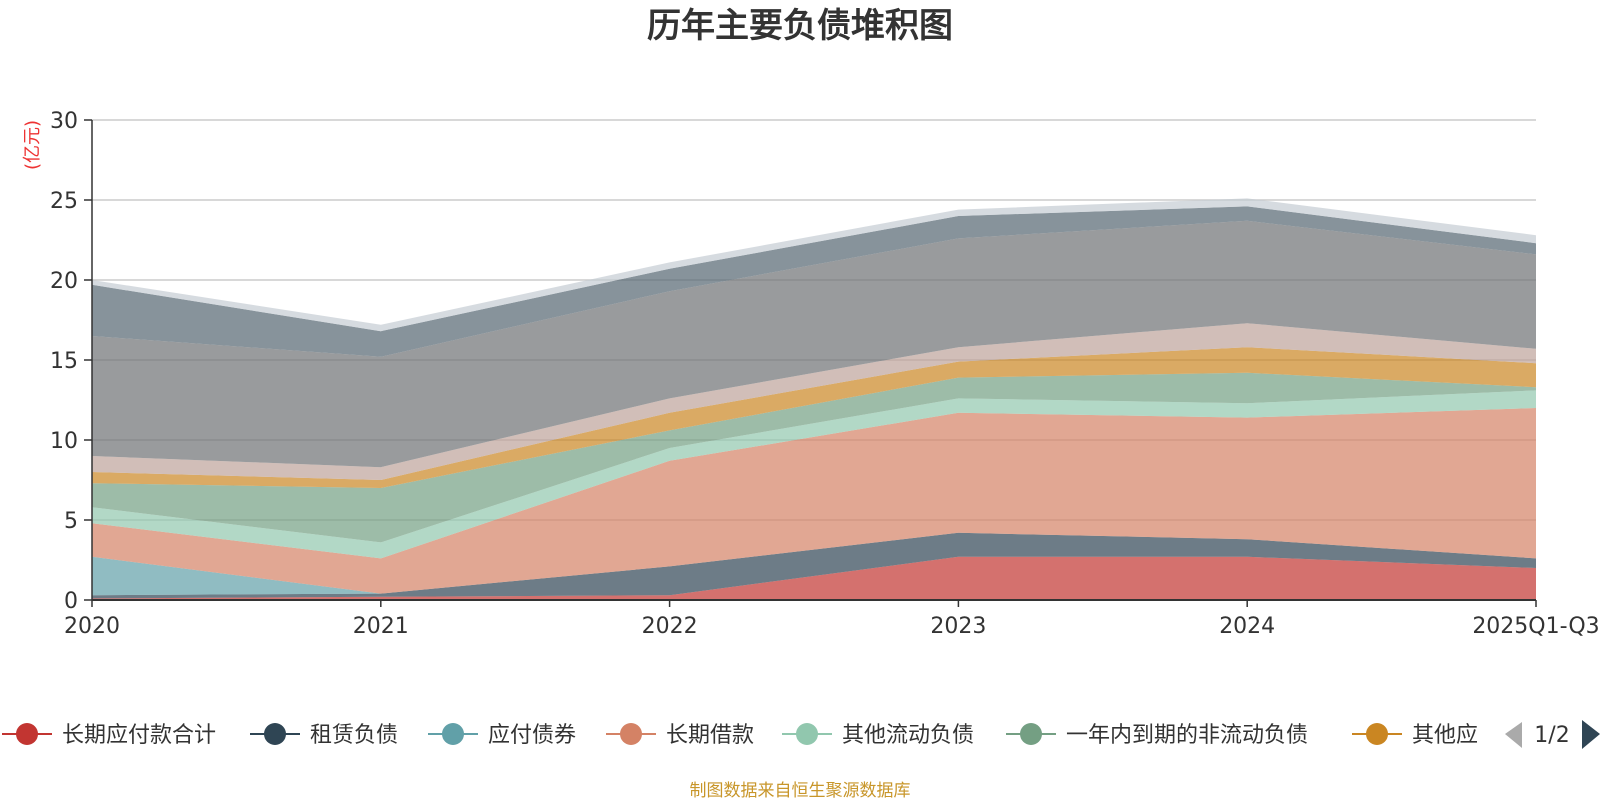 This screenshot has width=1600, height=800. I want to click on y-tick-label: 25, so click(64, 201).